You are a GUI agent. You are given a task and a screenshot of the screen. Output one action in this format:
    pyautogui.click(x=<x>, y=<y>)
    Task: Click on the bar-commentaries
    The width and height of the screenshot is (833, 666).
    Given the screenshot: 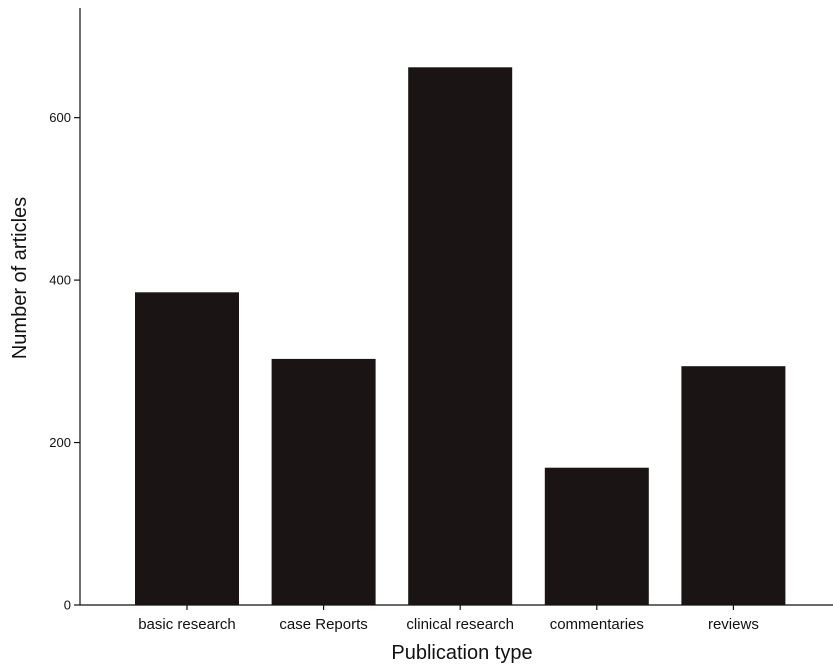 What is the action you would take?
    pyautogui.click(x=596, y=536)
    